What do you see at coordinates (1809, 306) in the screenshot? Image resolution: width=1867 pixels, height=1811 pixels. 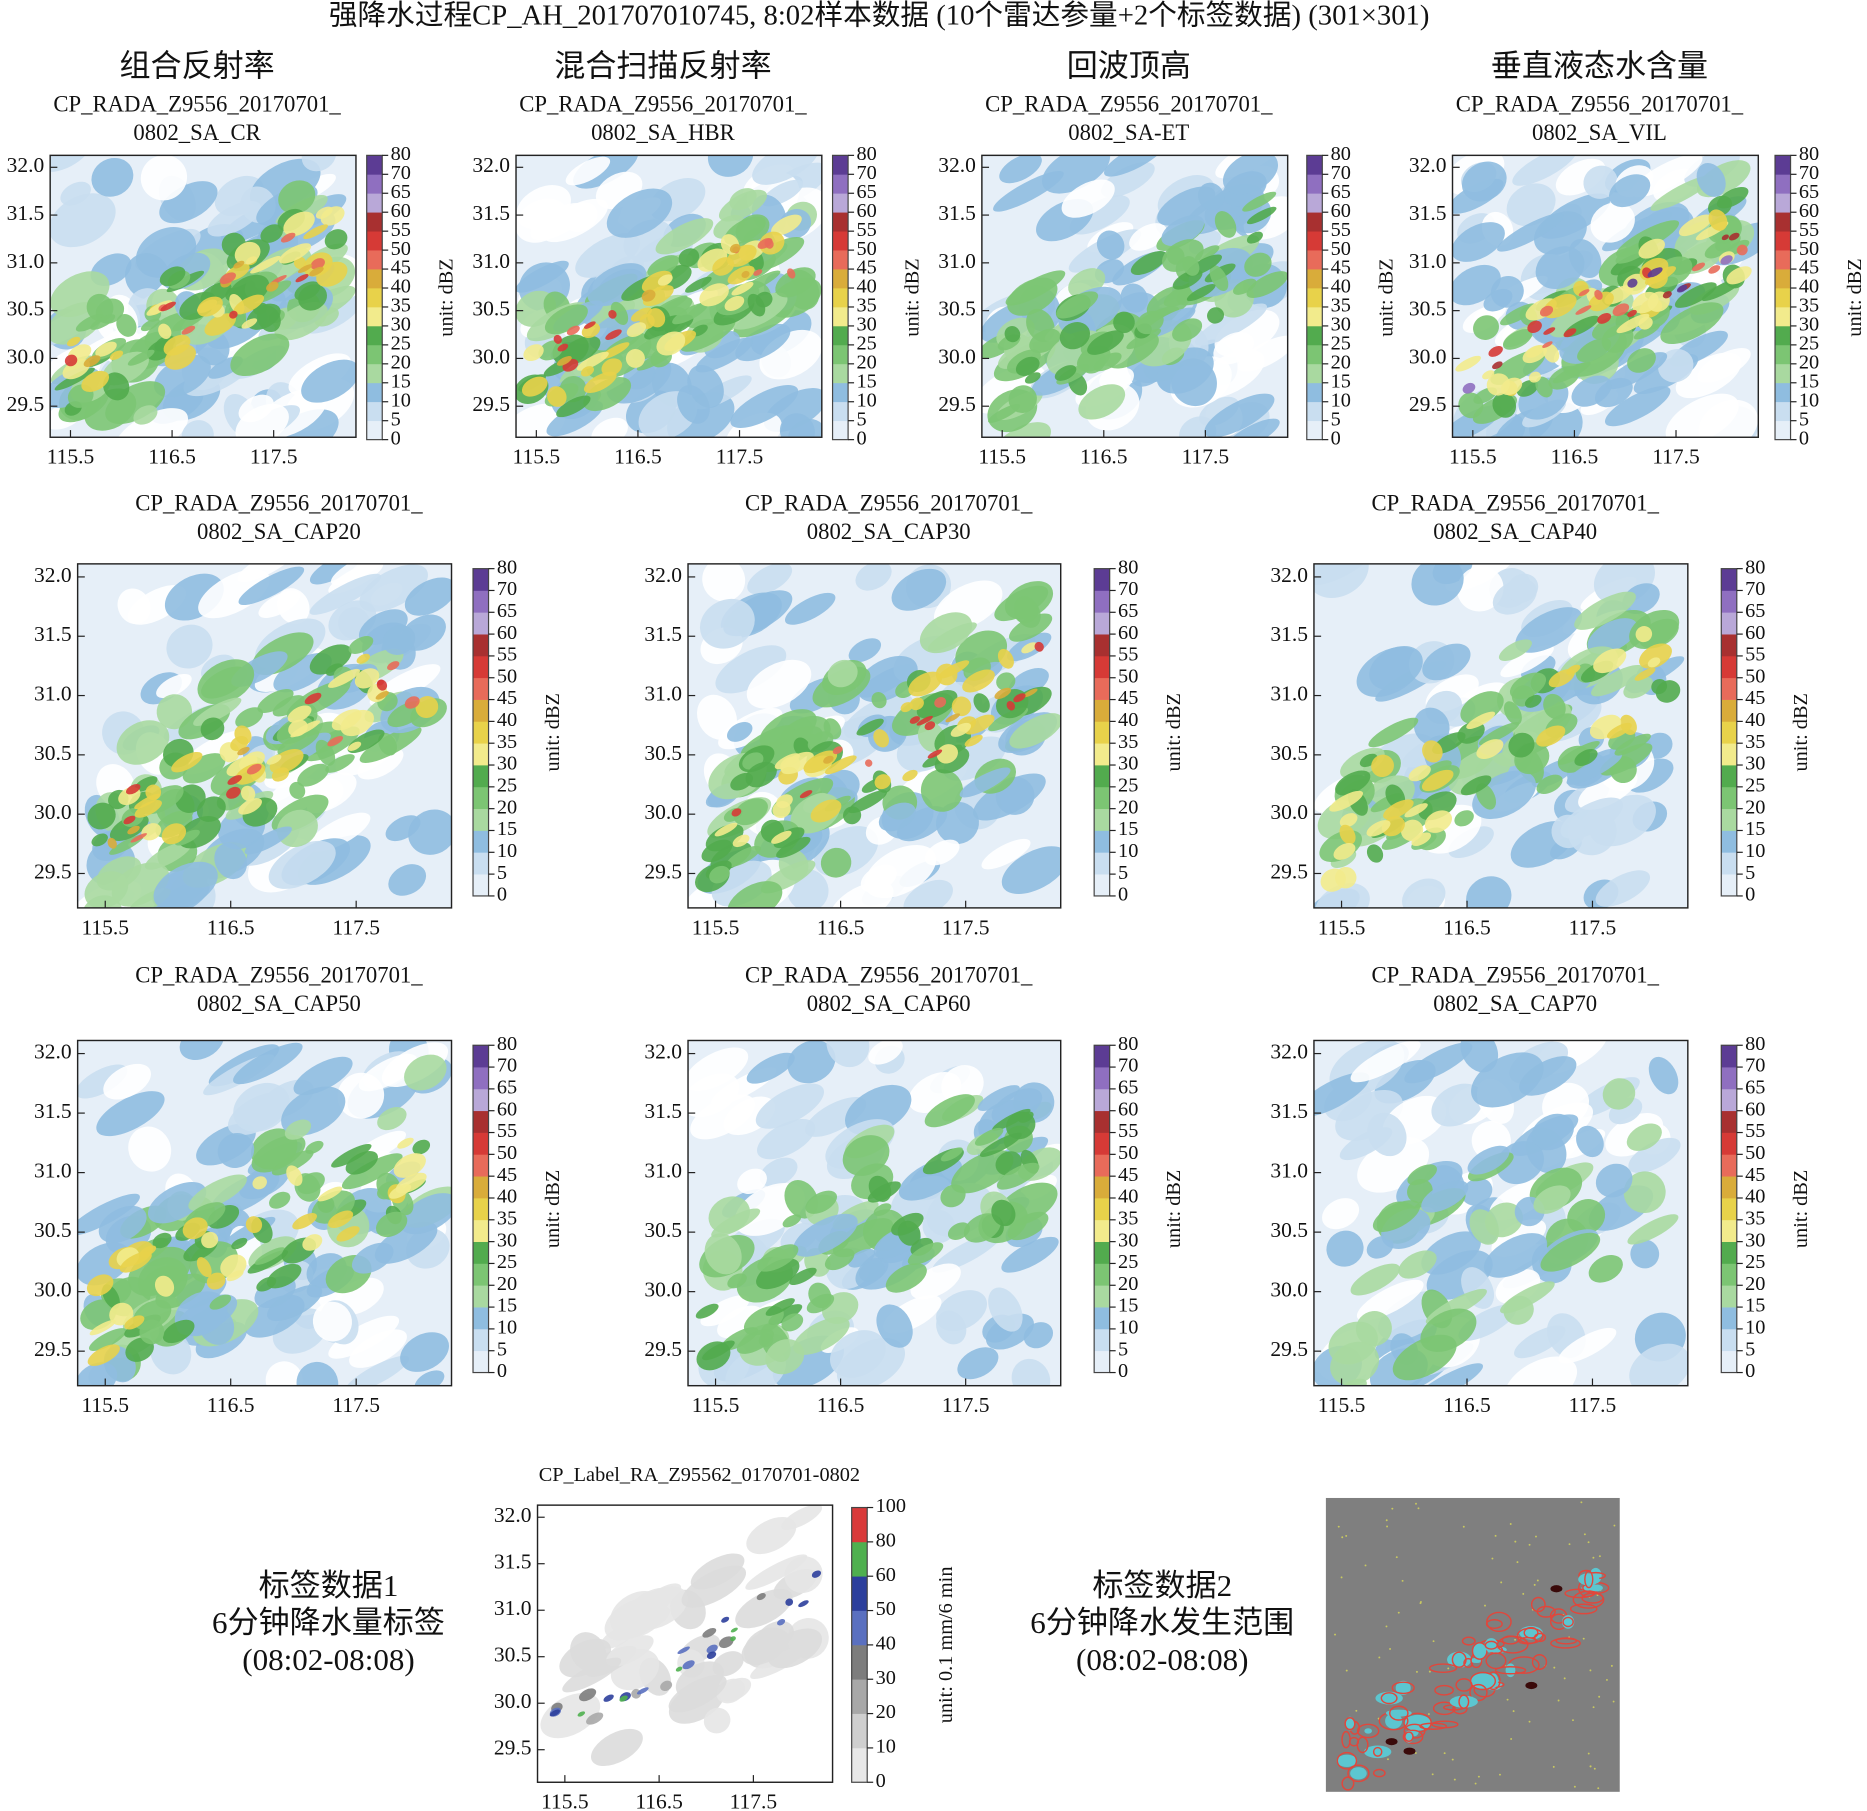 I see `colorbar-tick-label: 35` at bounding box center [1809, 306].